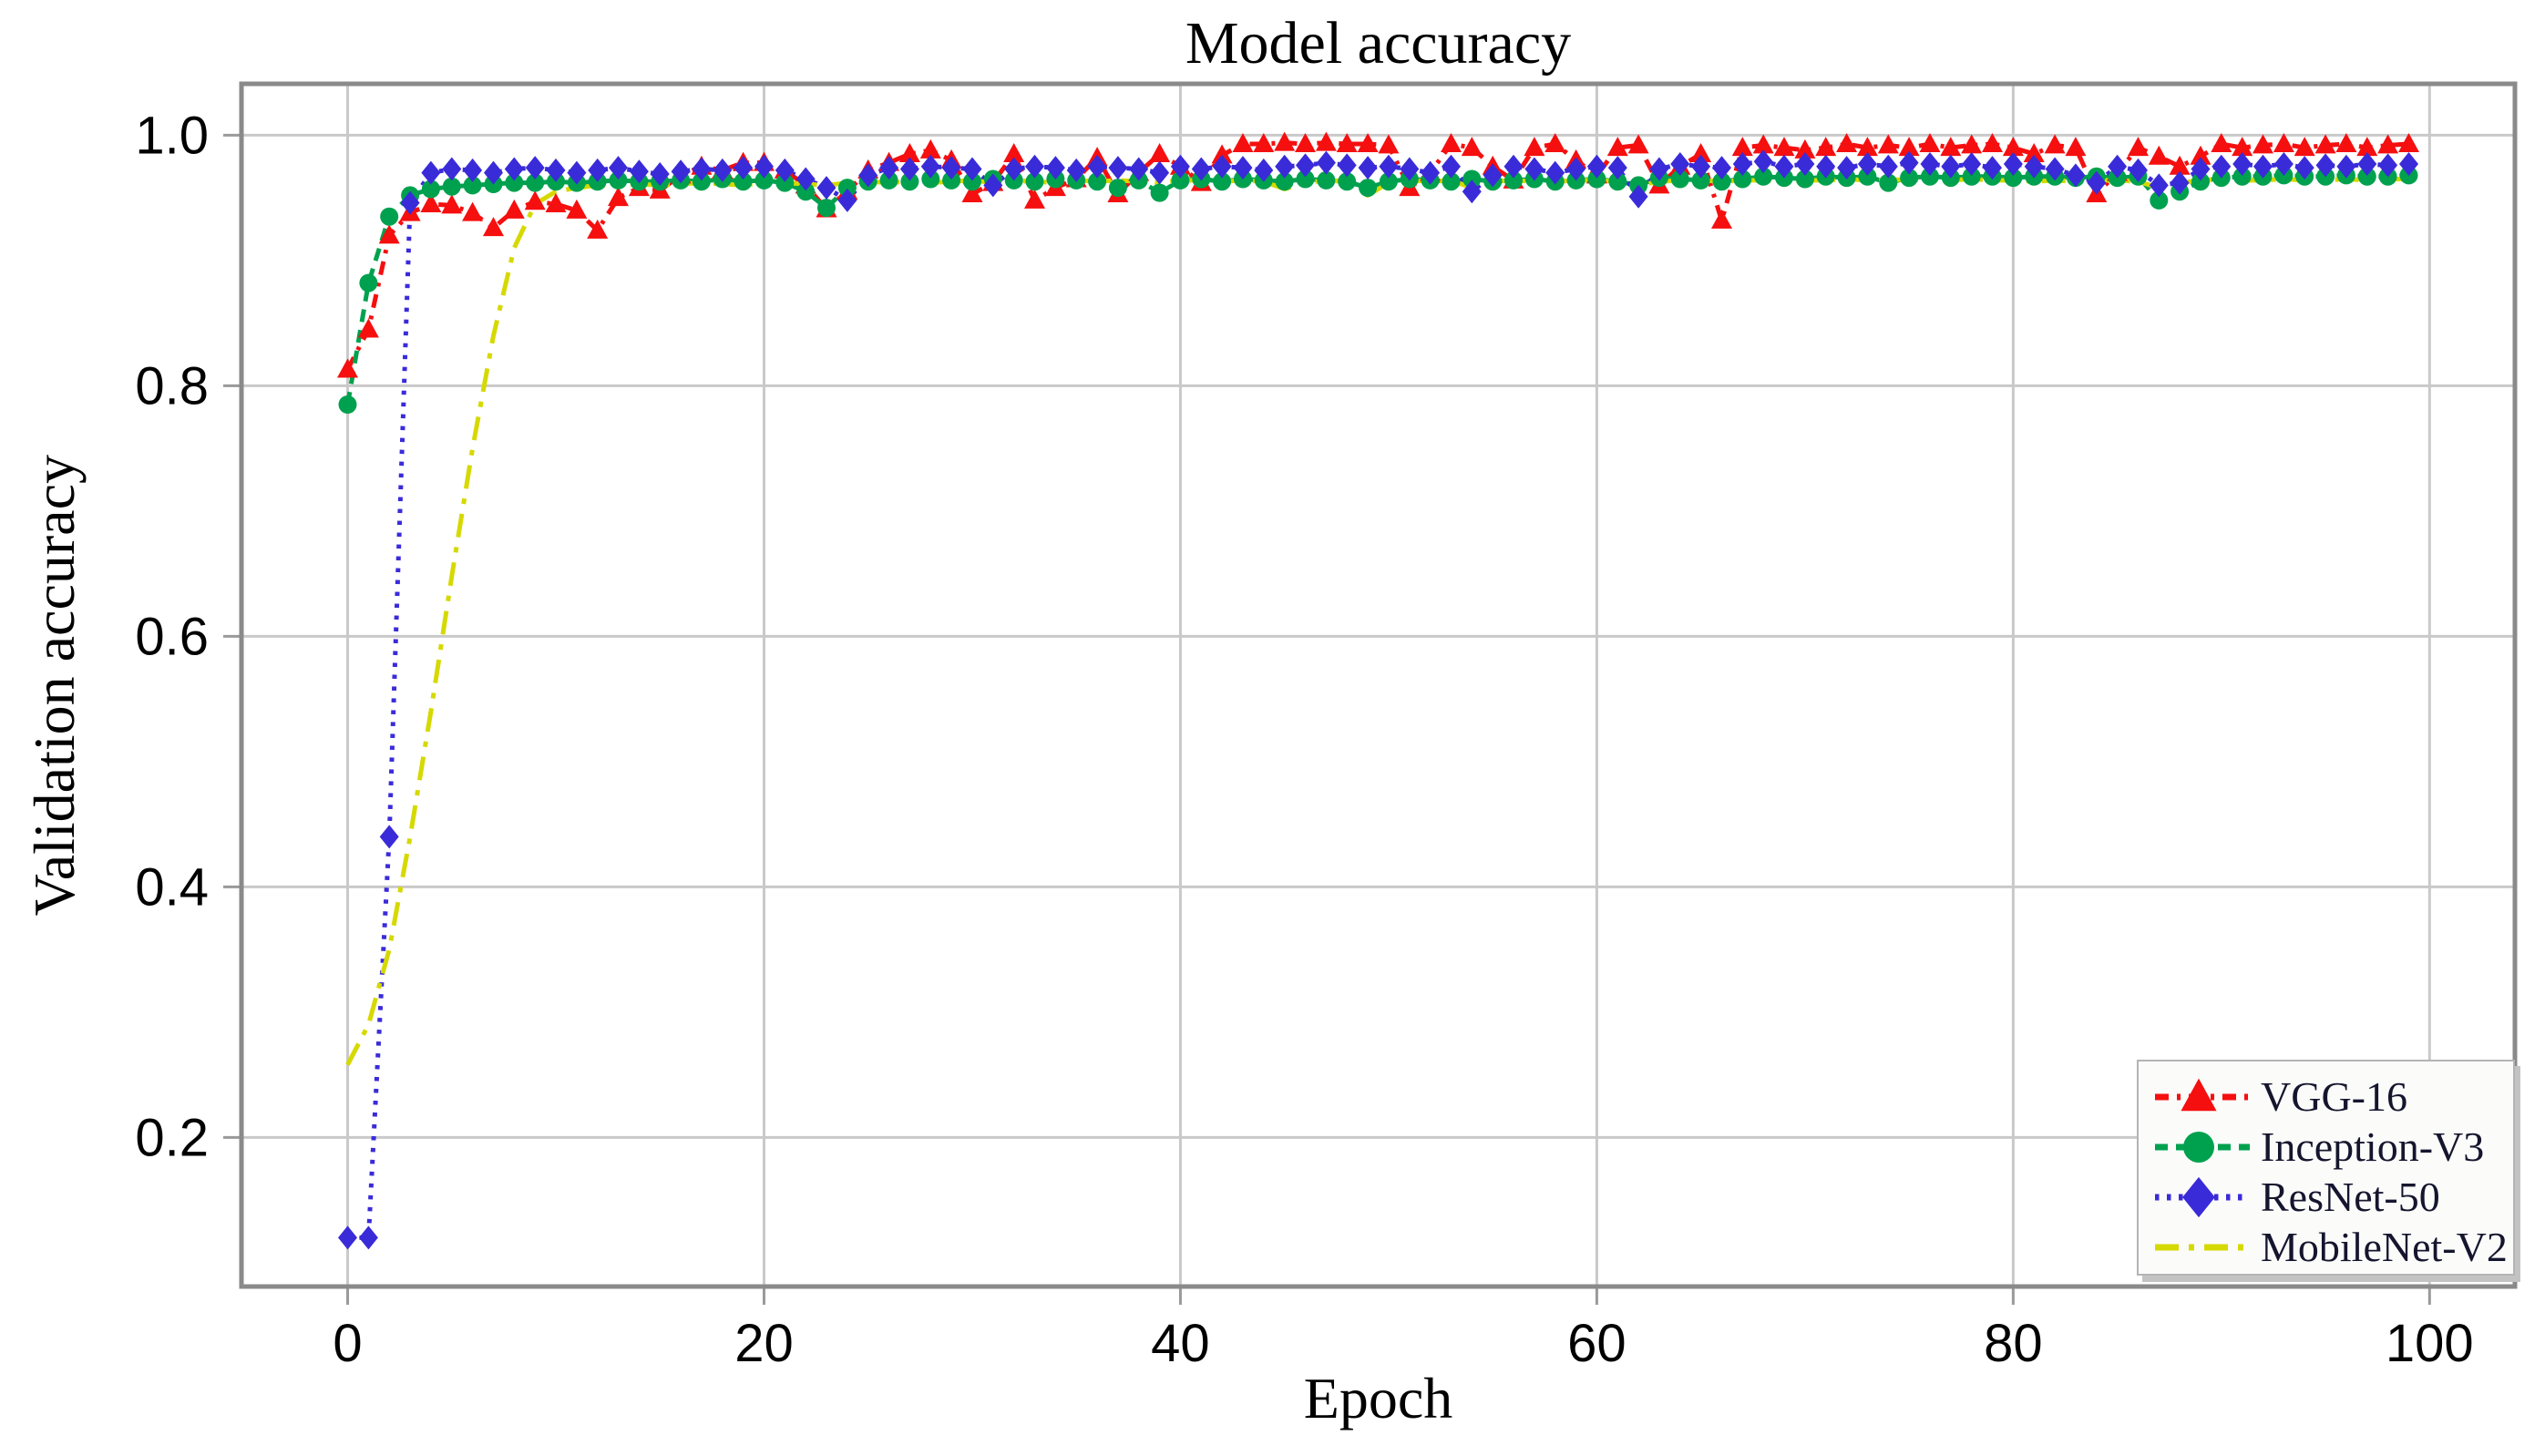  I want to click on series-line-inception-v3, so click(1377, 288).